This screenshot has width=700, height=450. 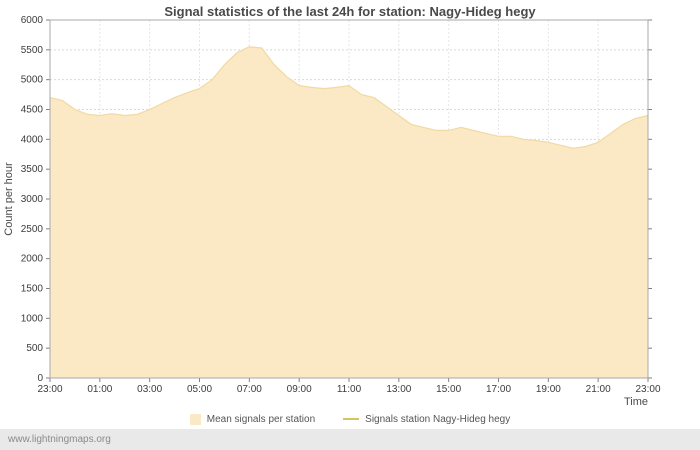 What do you see at coordinates (598, 389) in the screenshot?
I see `svg-text: 21:00` at bounding box center [598, 389].